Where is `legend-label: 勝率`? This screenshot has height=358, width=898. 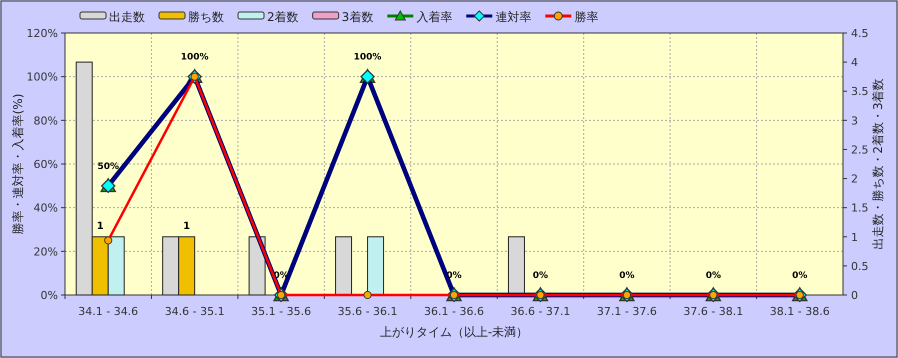 legend-label: 勝率 is located at coordinates (586, 17).